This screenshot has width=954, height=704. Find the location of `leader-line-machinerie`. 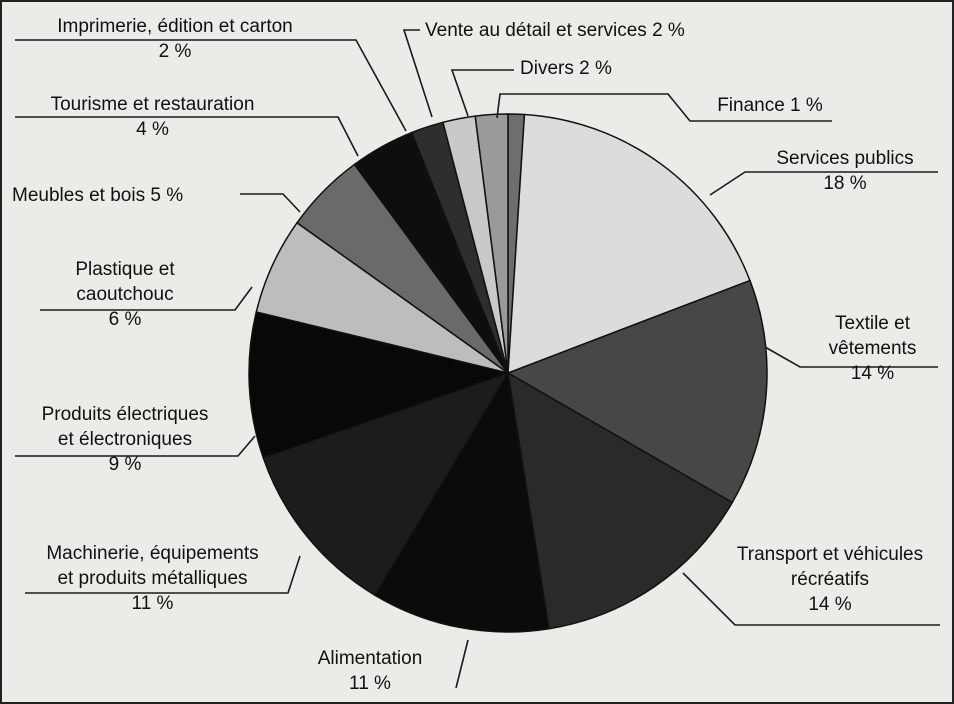

leader-line-machinerie is located at coordinates (163, 574).